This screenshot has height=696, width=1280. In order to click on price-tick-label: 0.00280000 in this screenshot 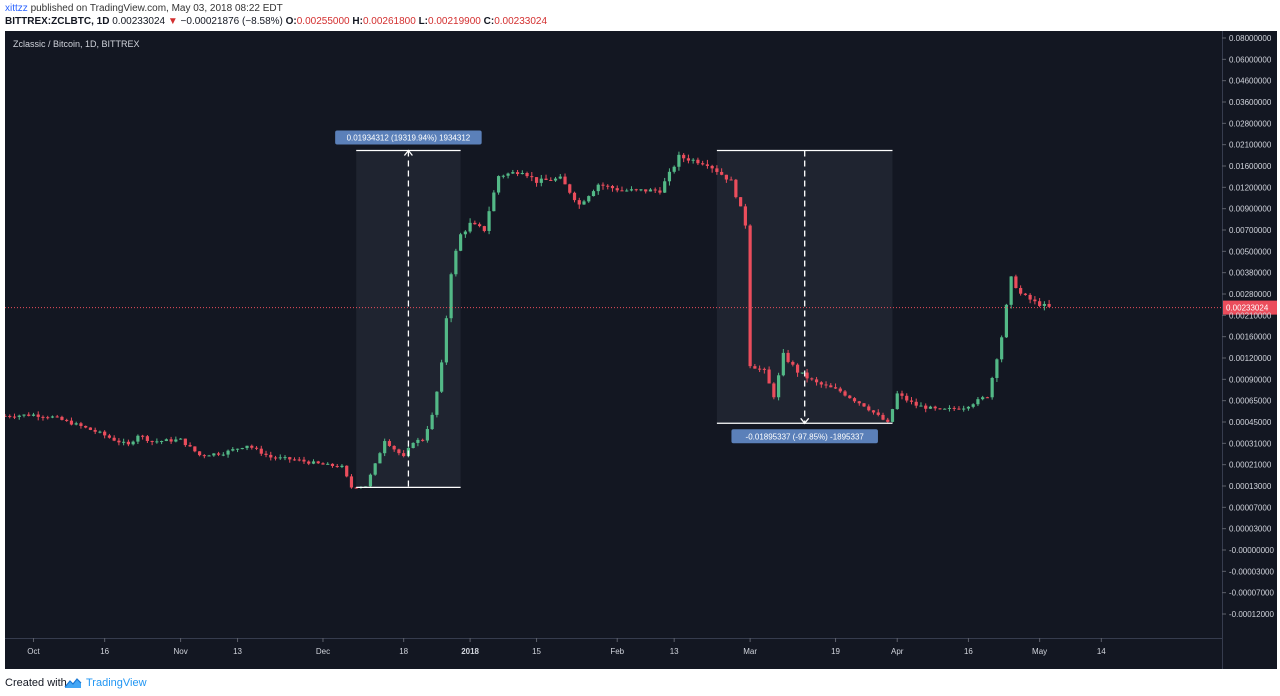, I will do `click(1250, 294)`.